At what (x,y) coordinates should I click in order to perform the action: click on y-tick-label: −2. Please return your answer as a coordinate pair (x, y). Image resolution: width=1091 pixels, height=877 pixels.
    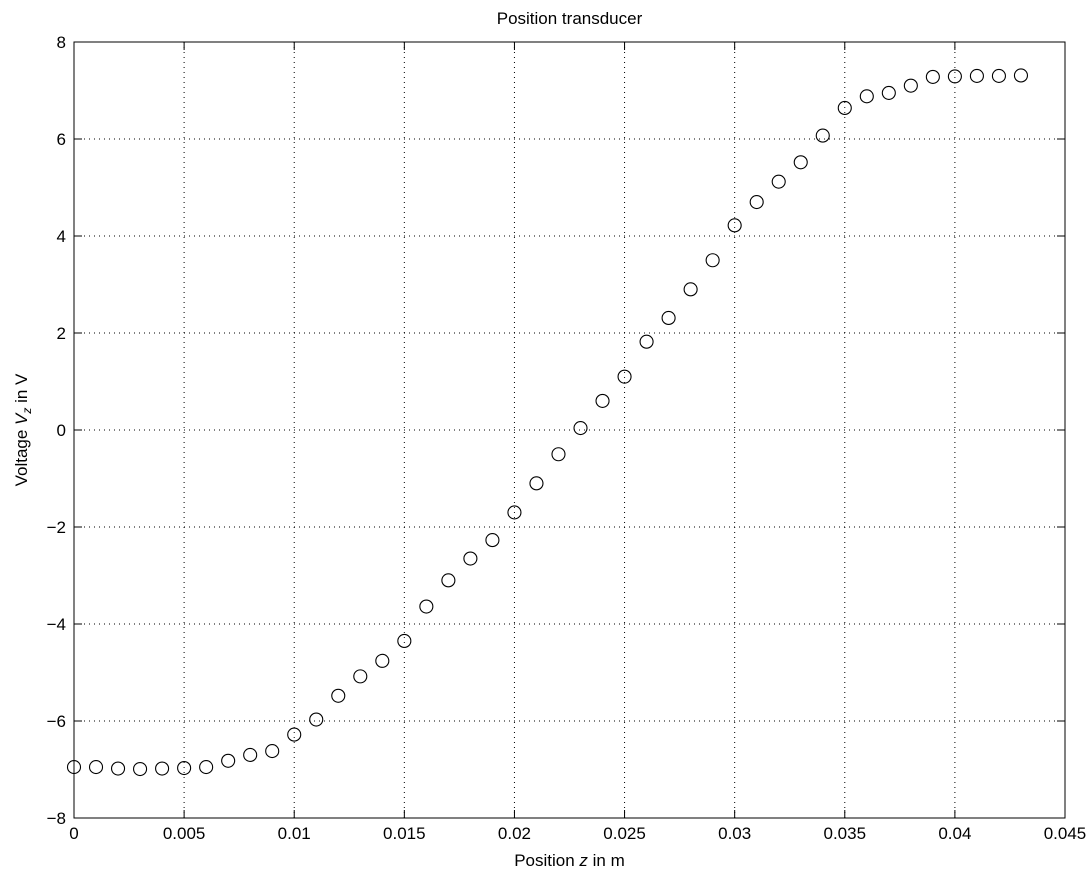
    Looking at the image, I should click on (56, 527).